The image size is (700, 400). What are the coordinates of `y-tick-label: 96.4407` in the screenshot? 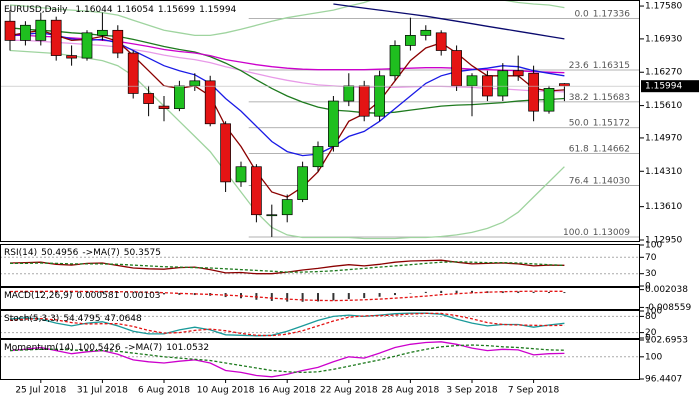 It's located at (663, 380).